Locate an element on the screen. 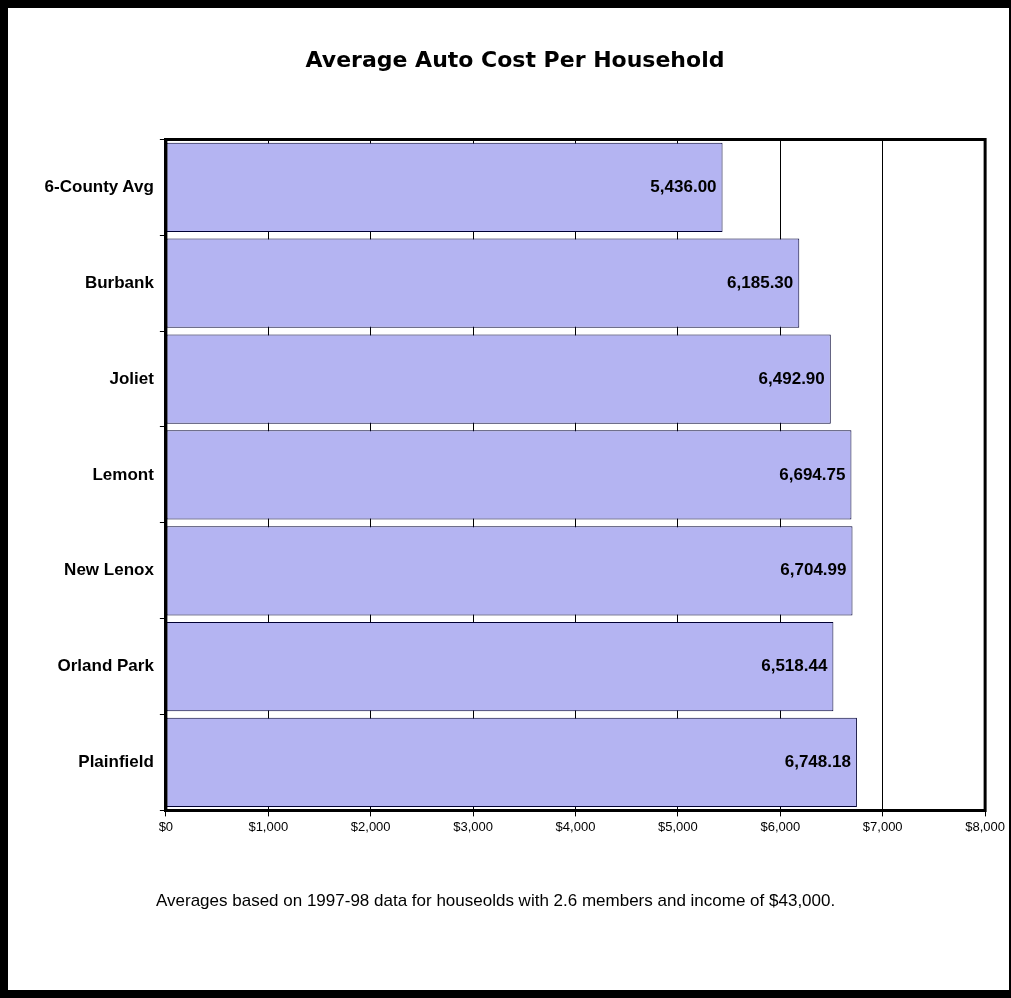  x-tick-label: $3,000 is located at coordinates (473, 826).